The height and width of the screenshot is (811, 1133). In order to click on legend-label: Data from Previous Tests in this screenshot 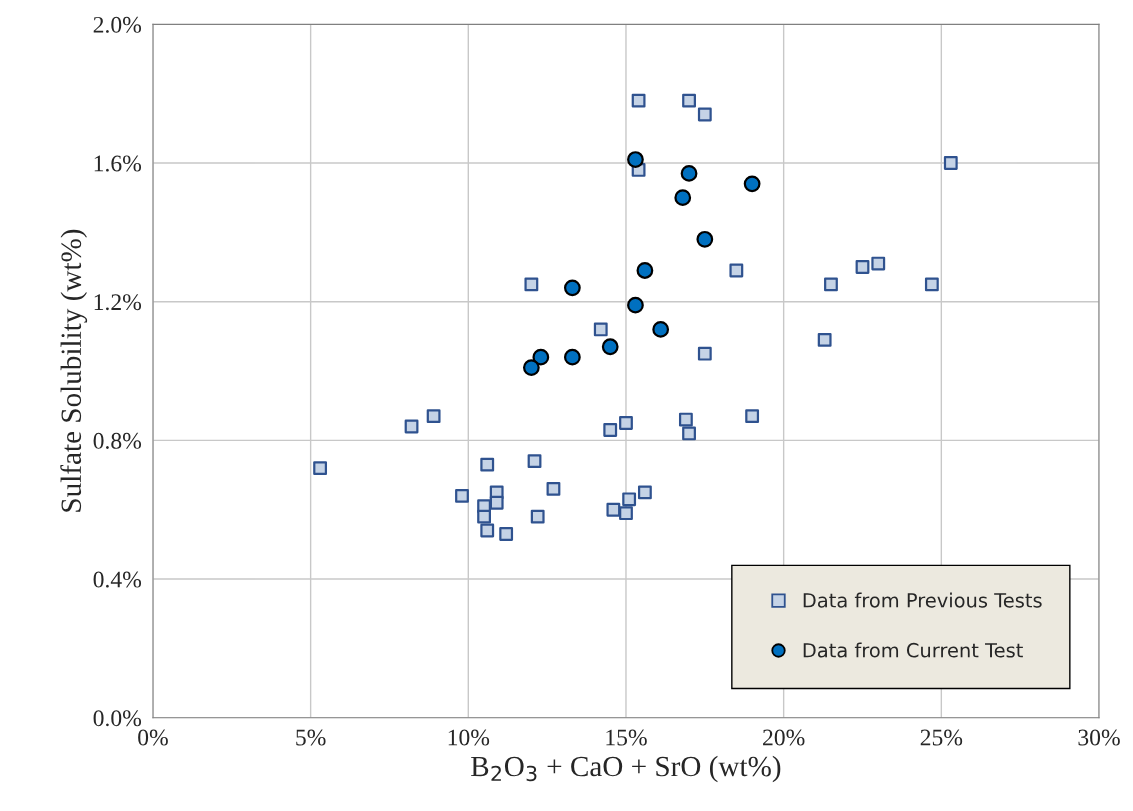, I will do `click(922, 600)`.